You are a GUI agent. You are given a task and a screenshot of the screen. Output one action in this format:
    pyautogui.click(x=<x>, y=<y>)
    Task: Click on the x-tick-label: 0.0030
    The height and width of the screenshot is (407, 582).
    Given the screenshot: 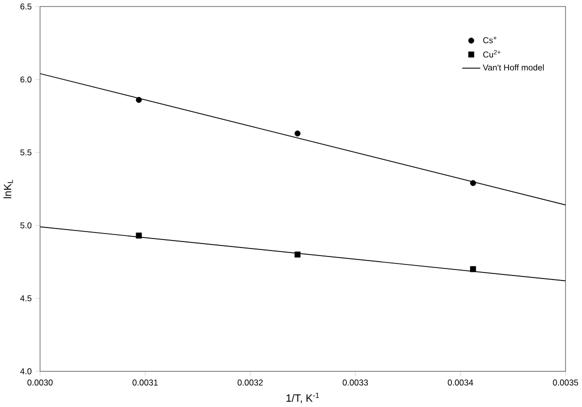 What is the action you would take?
    pyautogui.click(x=40, y=383)
    